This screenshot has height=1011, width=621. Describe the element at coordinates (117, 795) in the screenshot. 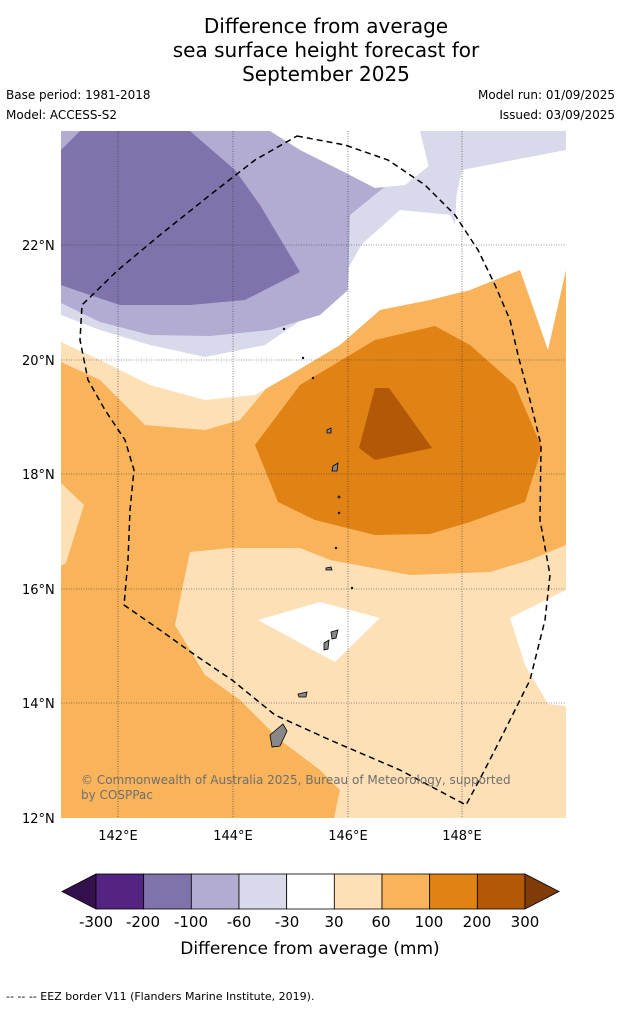

I see `copyright-line-2: by COSPPac` at that location.